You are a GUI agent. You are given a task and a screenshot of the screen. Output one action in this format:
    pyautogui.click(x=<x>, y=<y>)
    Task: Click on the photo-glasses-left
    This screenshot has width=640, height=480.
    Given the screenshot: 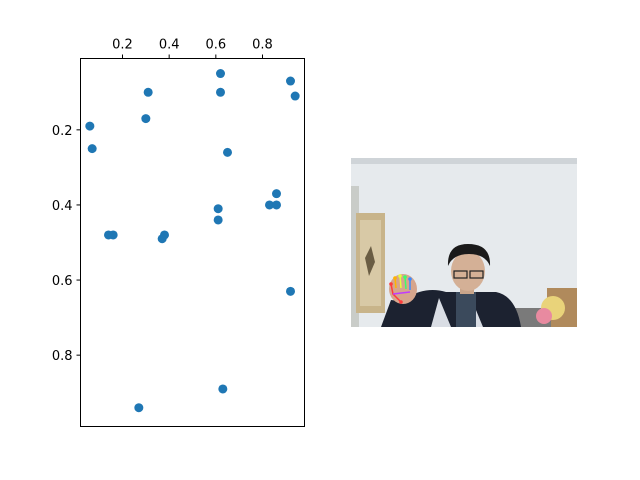 What is the action you would take?
    pyautogui.click(x=460, y=274)
    